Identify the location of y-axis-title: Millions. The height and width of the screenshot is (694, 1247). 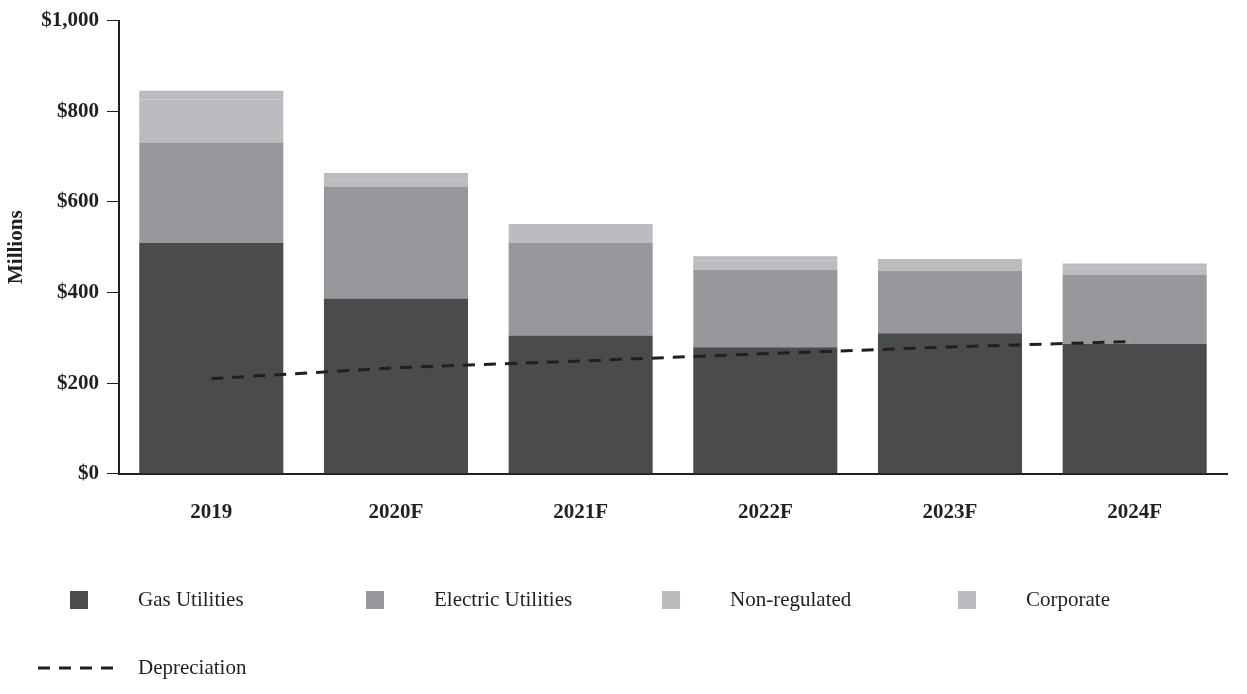
(15, 247).